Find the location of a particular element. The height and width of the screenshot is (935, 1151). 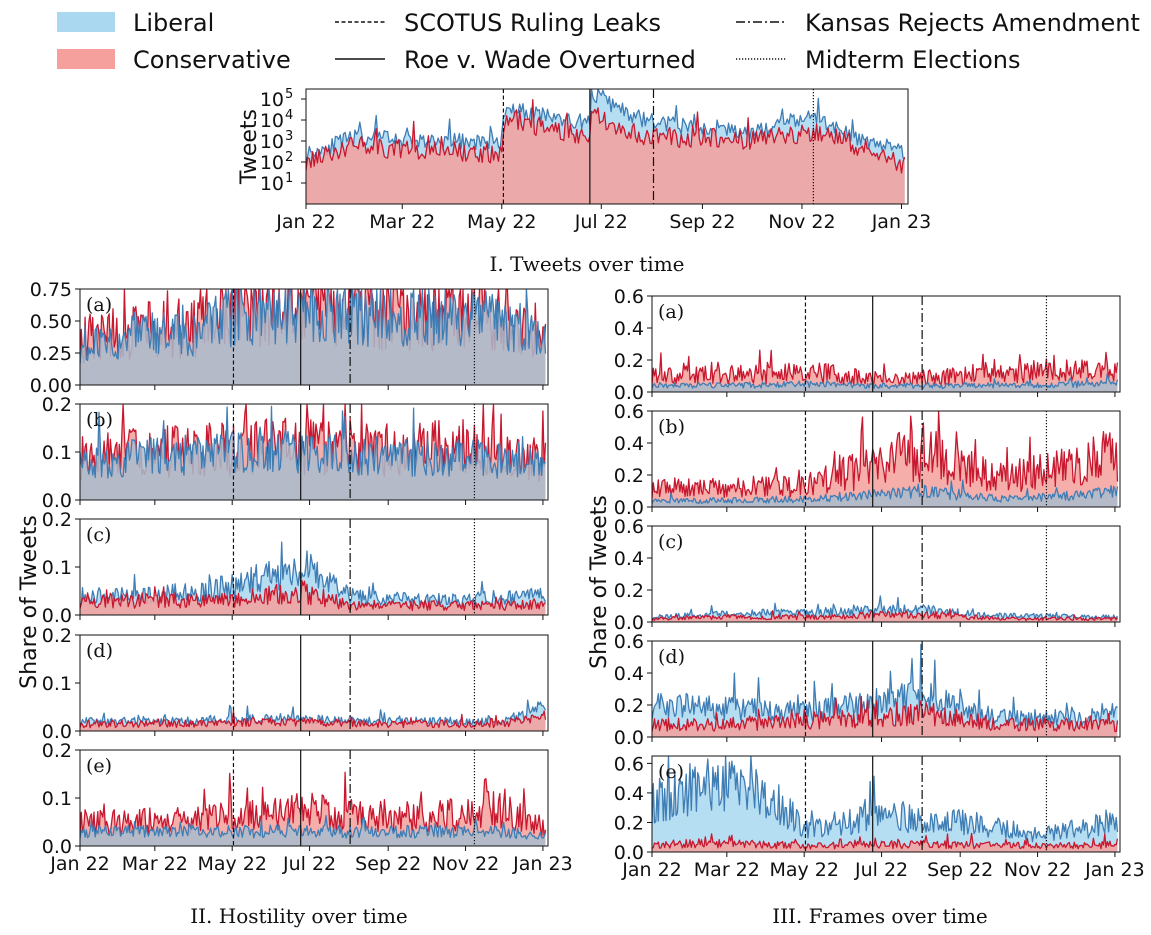

hostility-panel-b-ytick-label: 0.0 is located at coordinates (57, 501).